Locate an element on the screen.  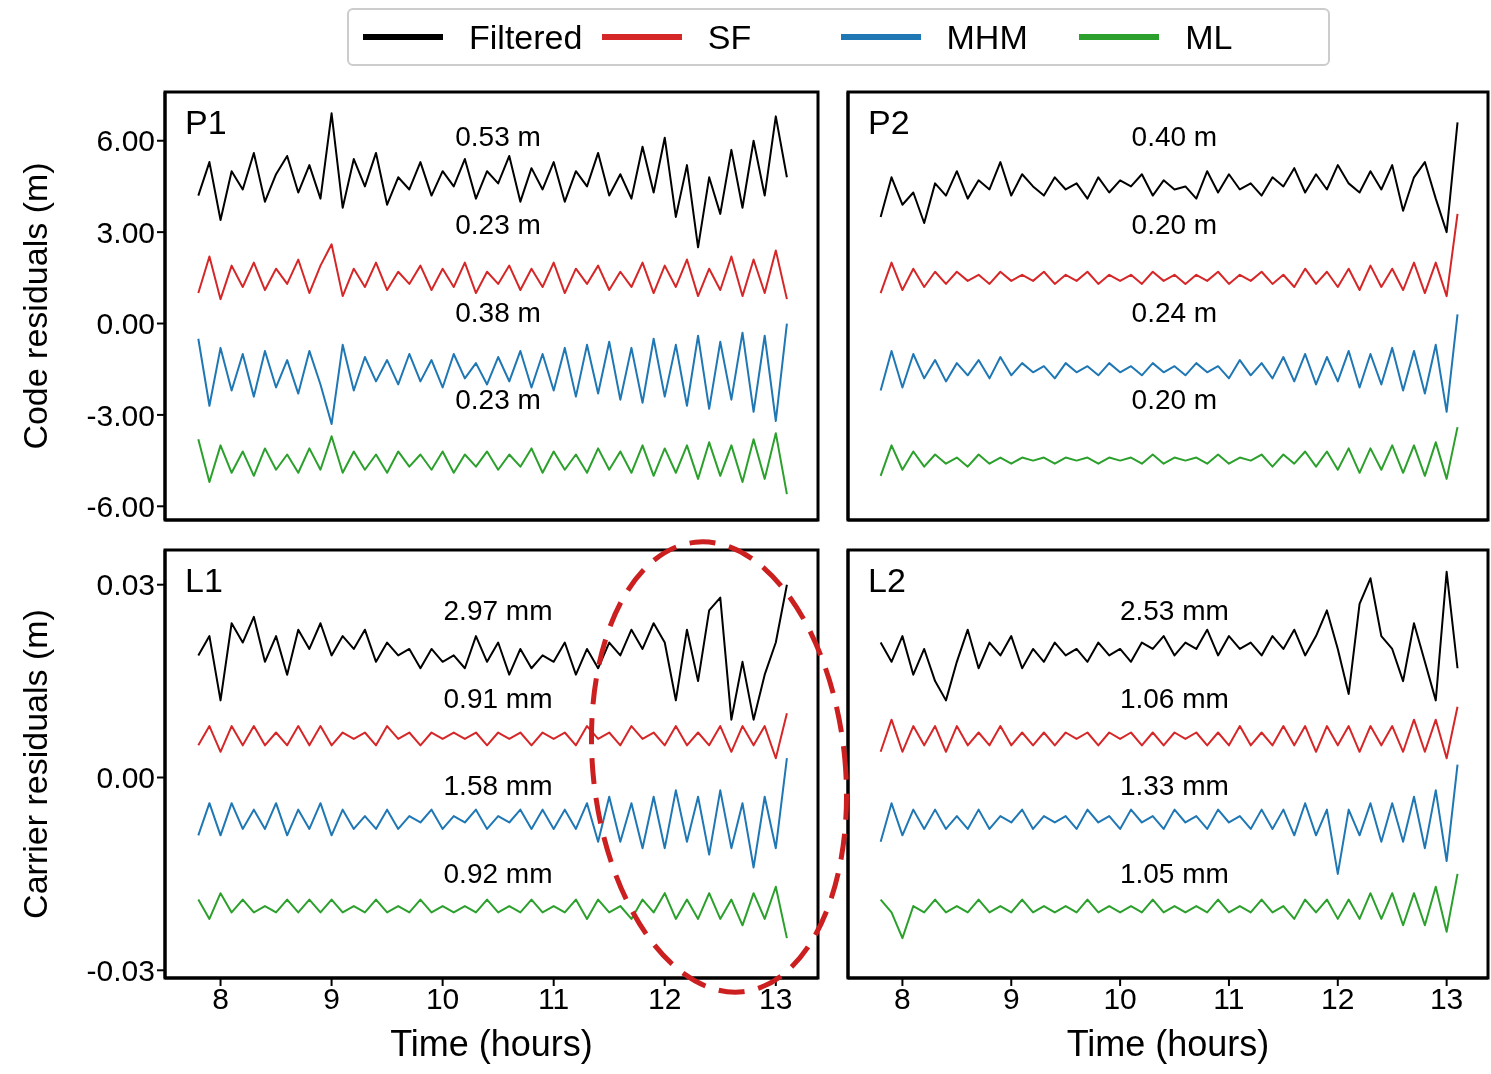
annotation: 0.53 m is located at coordinates (498, 137).